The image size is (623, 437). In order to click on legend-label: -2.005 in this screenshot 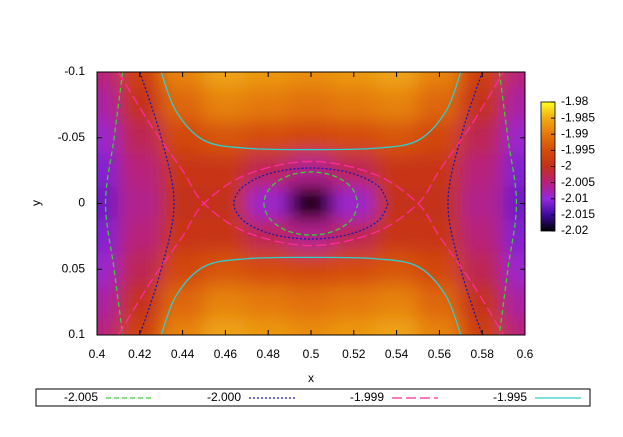, I will do `click(81, 397)`.